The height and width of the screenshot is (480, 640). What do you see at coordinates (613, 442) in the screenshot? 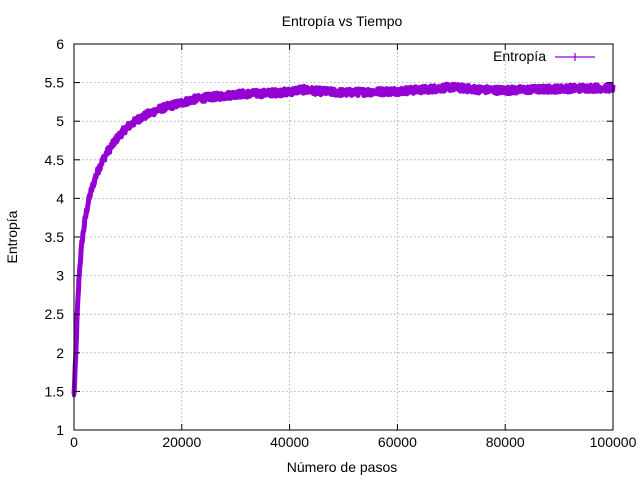
I see `x-tick-label: 100000` at bounding box center [613, 442].